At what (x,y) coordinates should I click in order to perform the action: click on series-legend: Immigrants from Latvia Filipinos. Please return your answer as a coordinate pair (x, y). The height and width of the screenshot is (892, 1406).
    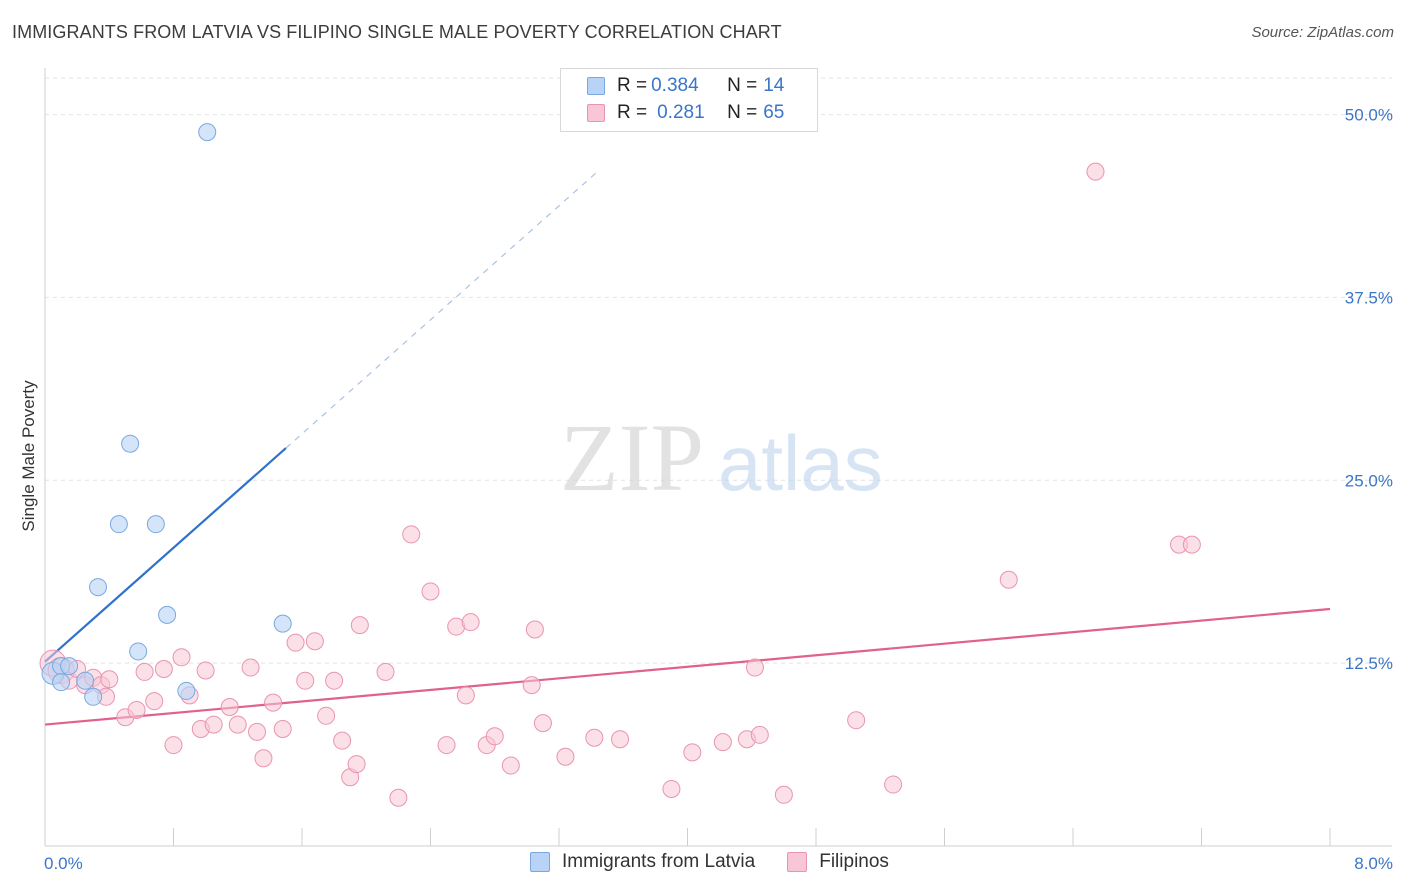
    Looking at the image, I should click on (725, 862).